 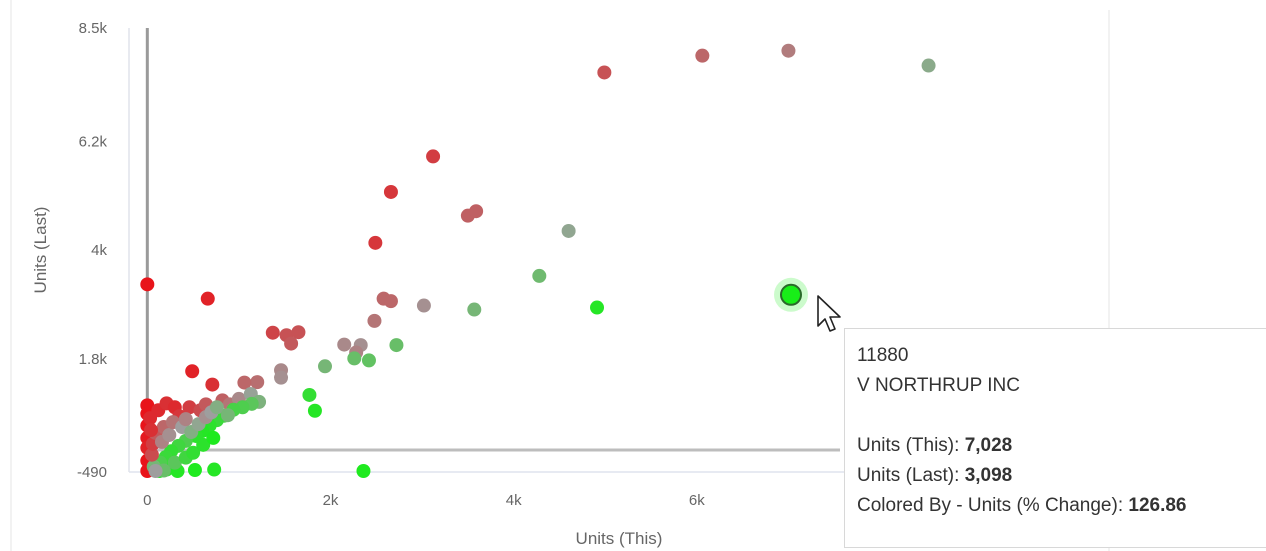 I want to click on y-tick-label: 8.5k, so click(x=93, y=28).